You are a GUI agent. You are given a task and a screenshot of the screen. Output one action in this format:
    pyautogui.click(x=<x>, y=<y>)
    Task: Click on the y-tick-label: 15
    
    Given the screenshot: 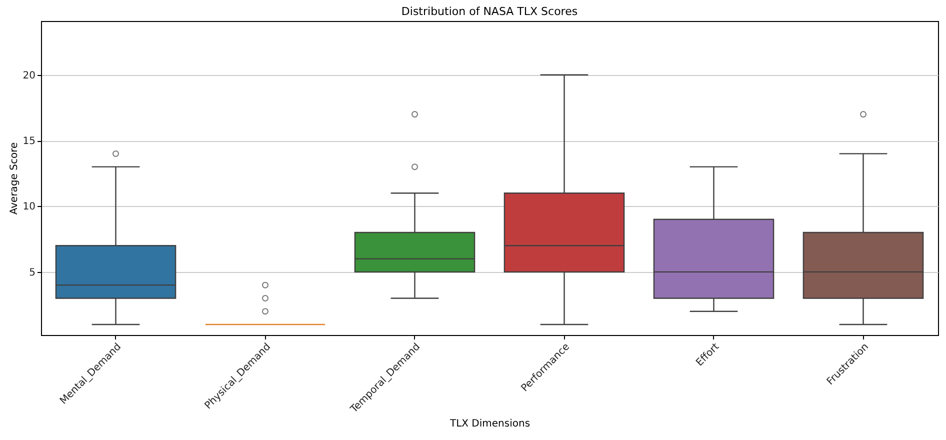 What is the action you would take?
    pyautogui.click(x=29, y=142)
    